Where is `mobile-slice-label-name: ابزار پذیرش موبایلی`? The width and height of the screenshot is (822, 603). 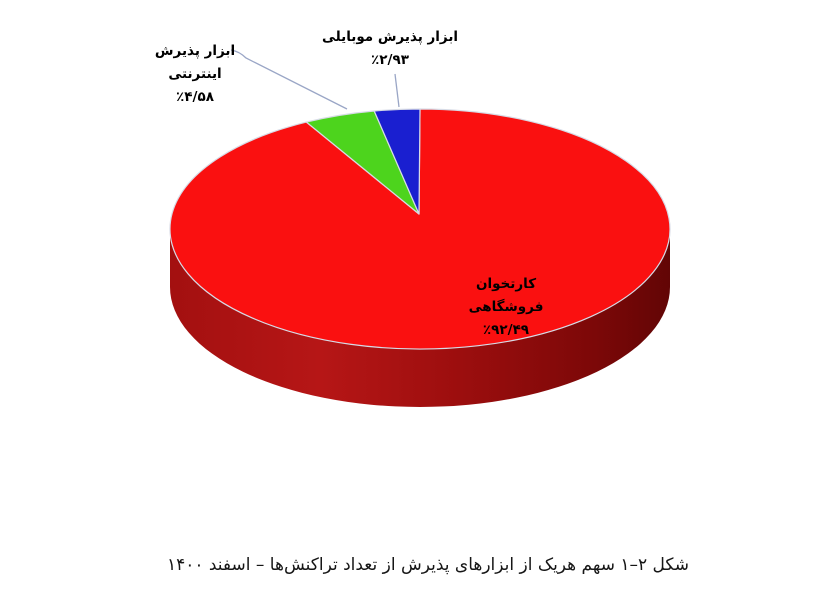 mobile-slice-label-name: ابزار پذیرش موبایلی is located at coordinates (390, 37).